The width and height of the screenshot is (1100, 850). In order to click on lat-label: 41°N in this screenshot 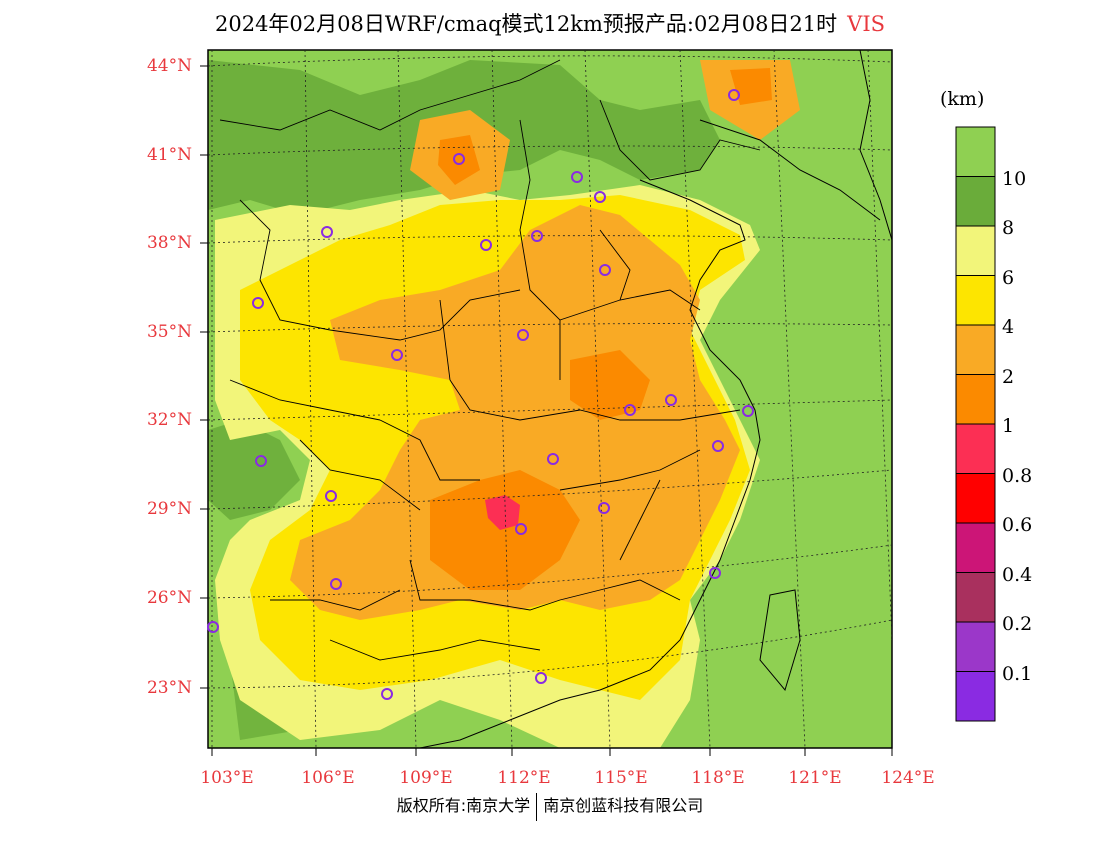, I will do `click(169, 155)`.